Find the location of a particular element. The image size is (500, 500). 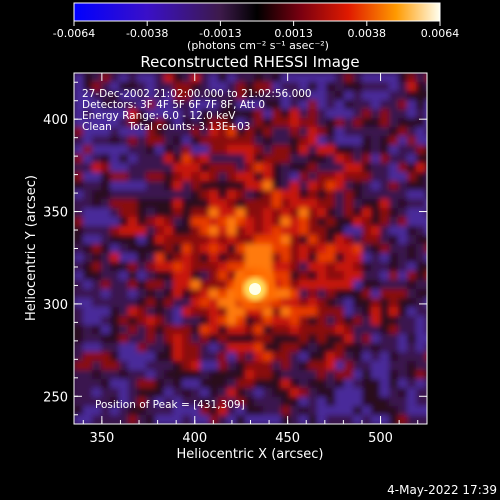

y-tick-label: 250 is located at coordinates (55, 397).